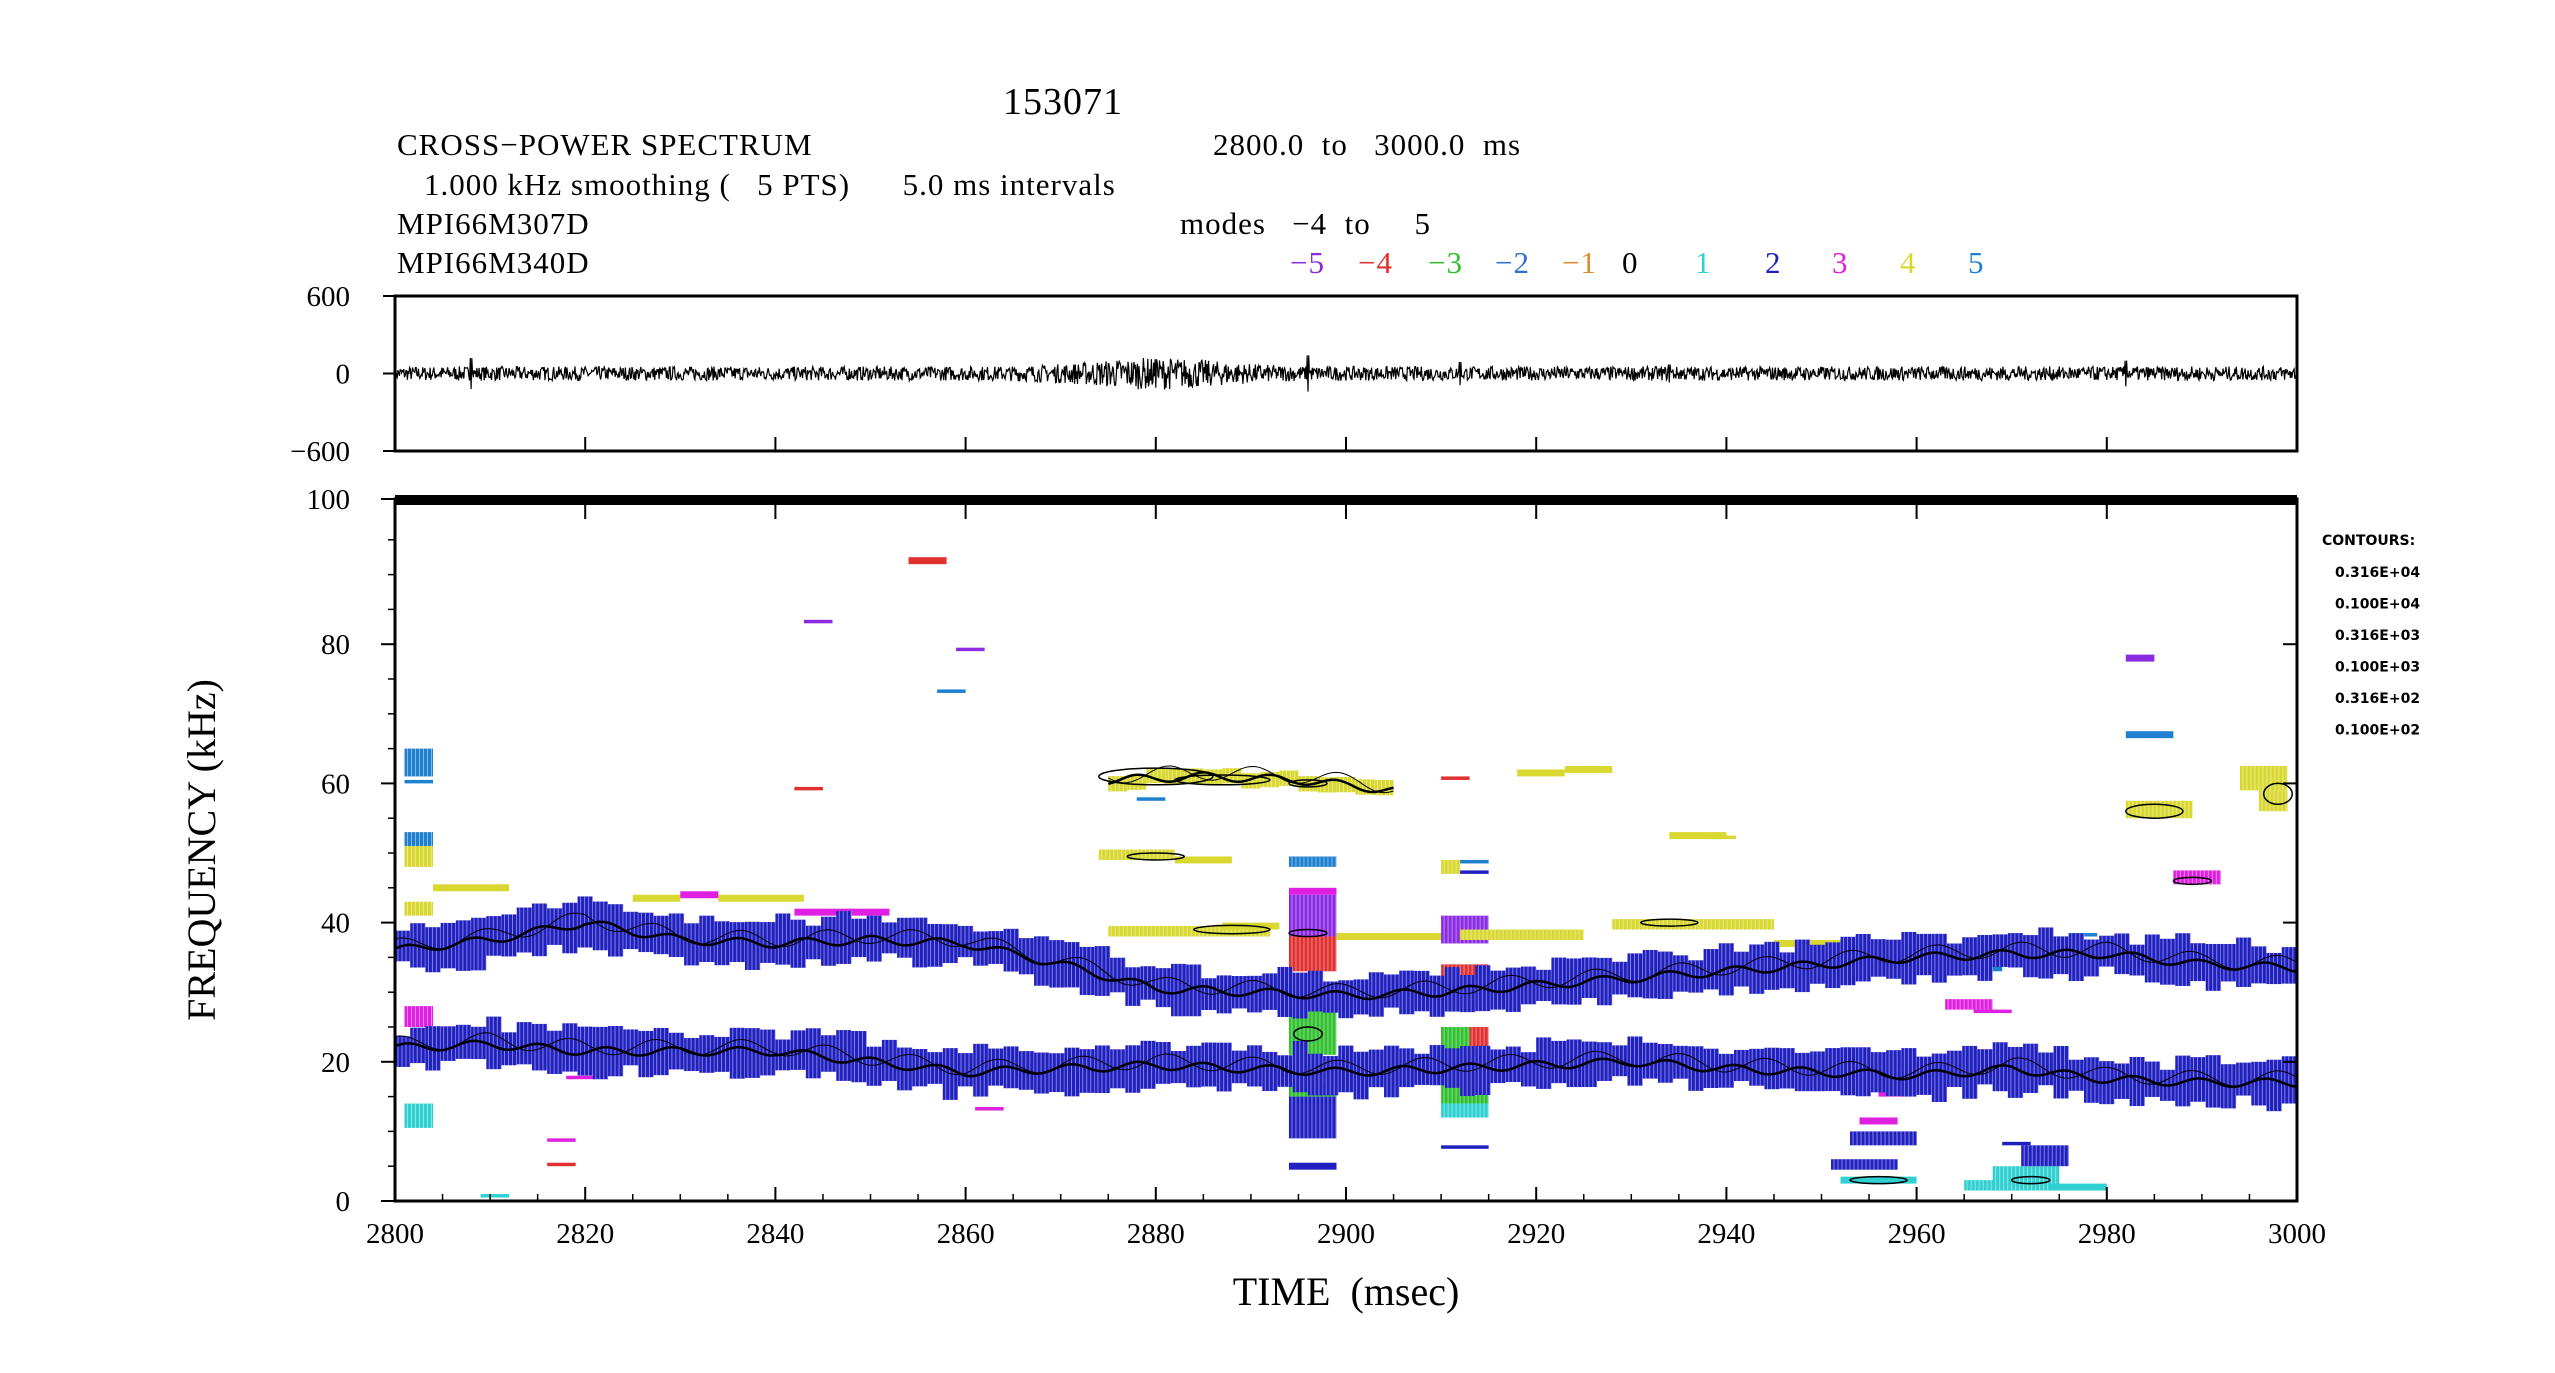  What do you see at coordinates (1840, 262) in the screenshot?
I see `mode-legend-item: 3` at bounding box center [1840, 262].